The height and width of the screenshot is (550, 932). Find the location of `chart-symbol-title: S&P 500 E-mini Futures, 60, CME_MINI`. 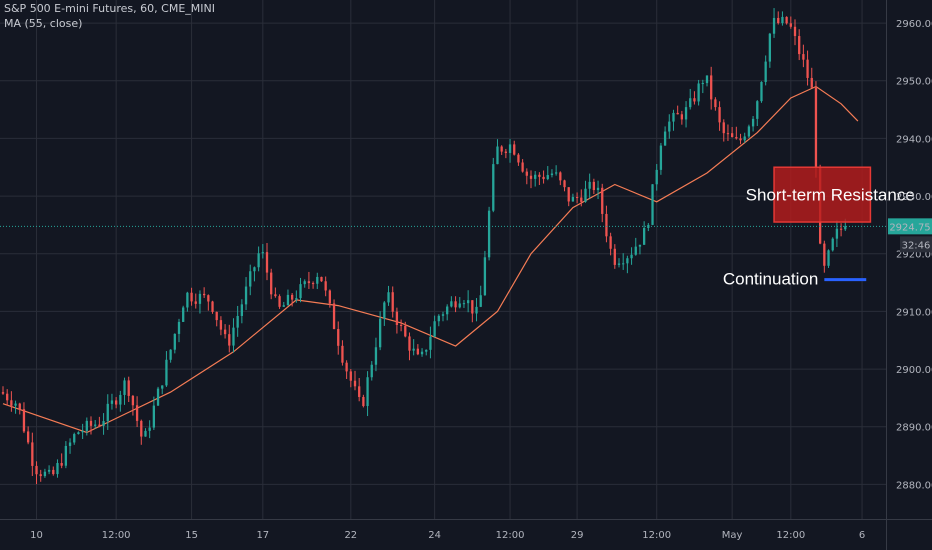

chart-symbol-title: S&P 500 E-mini Futures, 60, CME_MINI is located at coordinates (109, 8).